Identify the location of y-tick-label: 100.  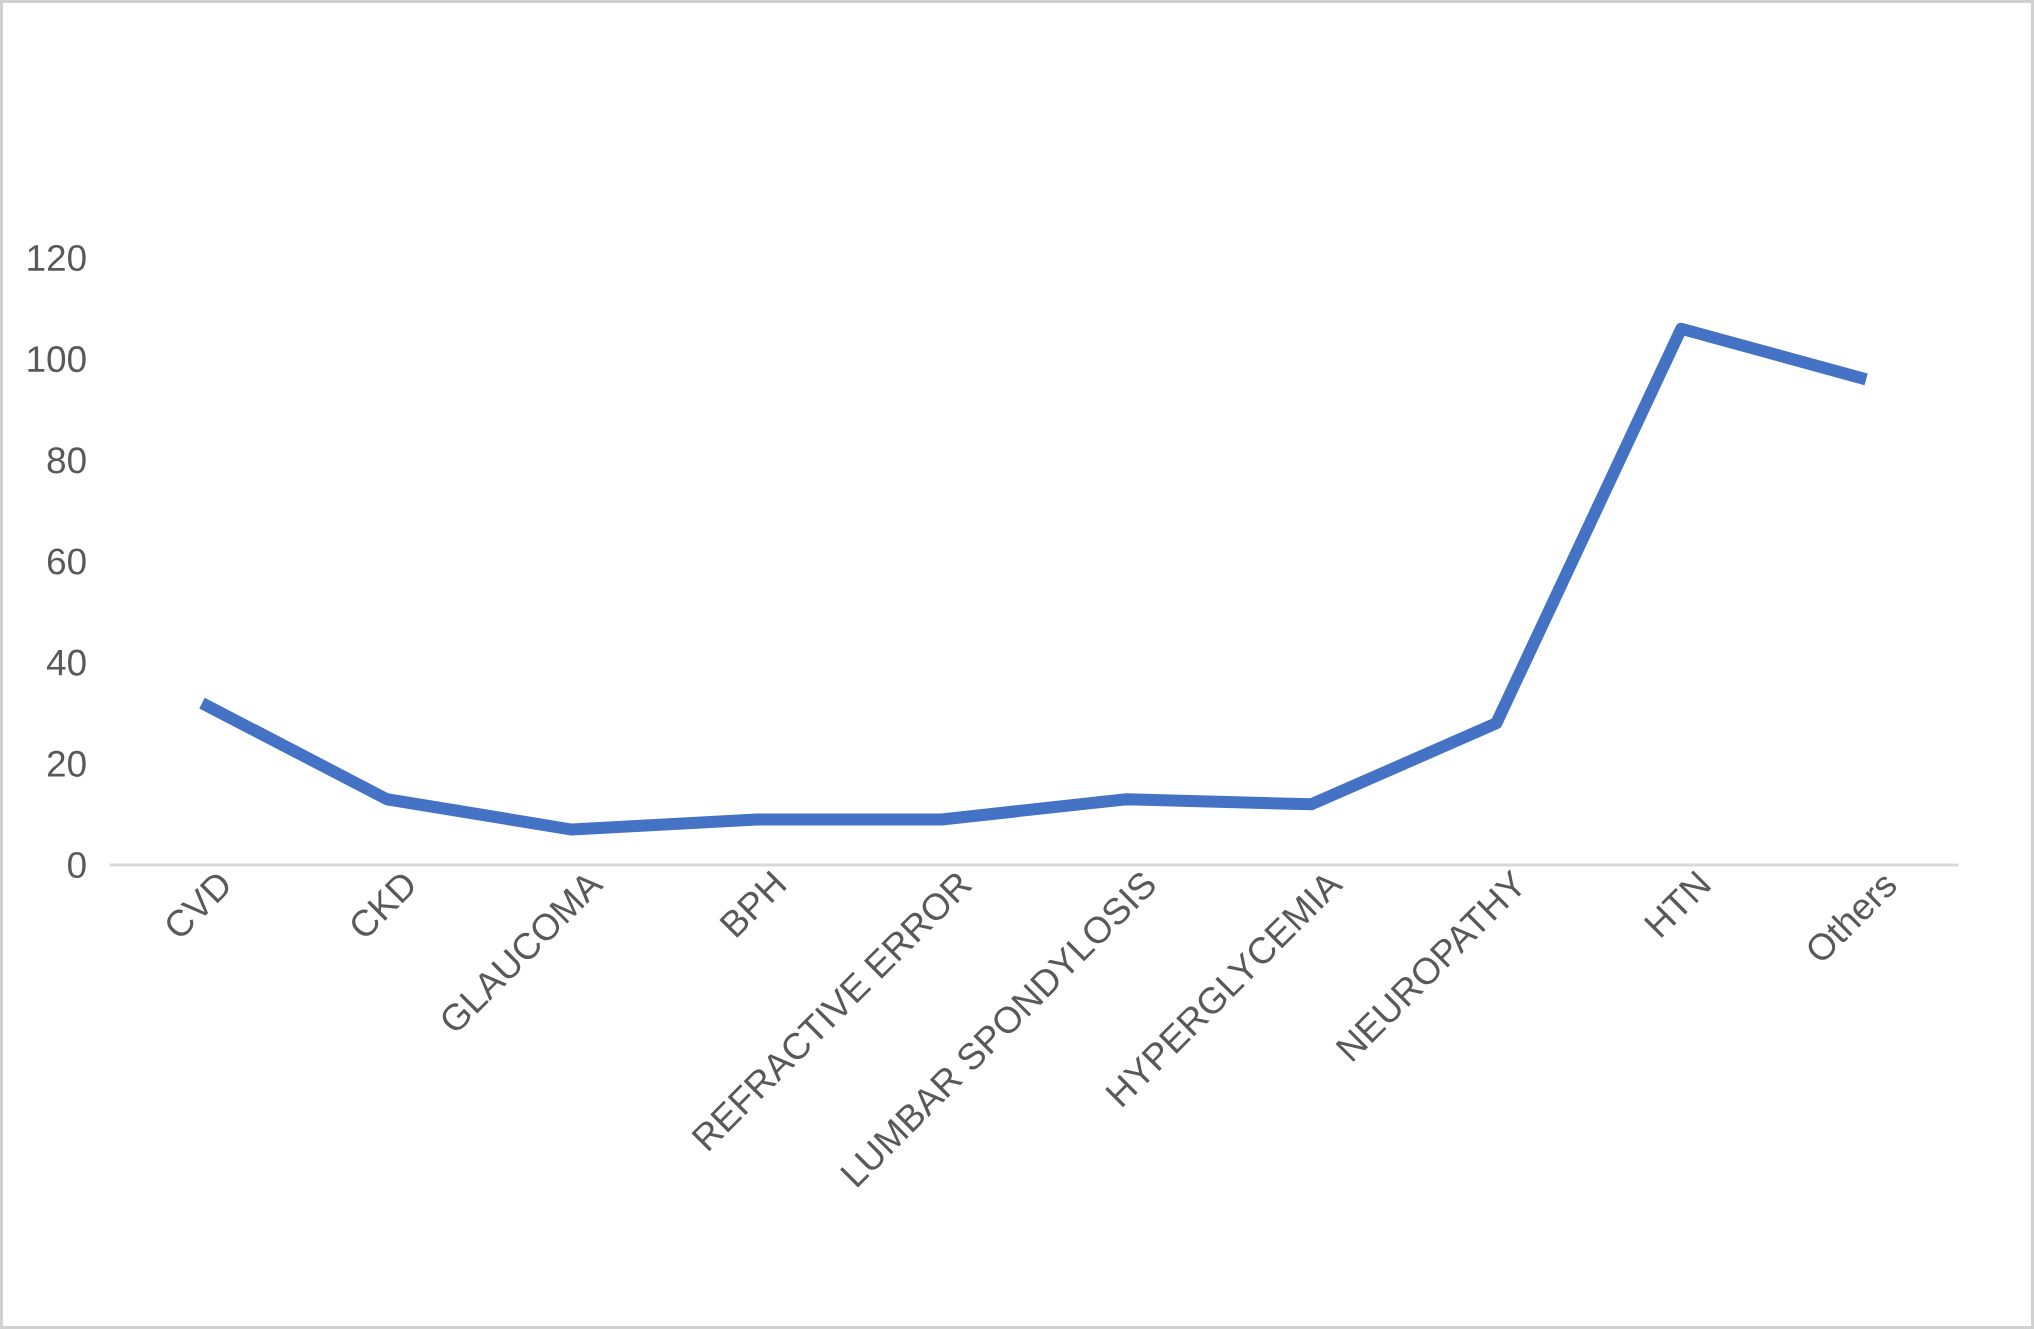
(57, 359).